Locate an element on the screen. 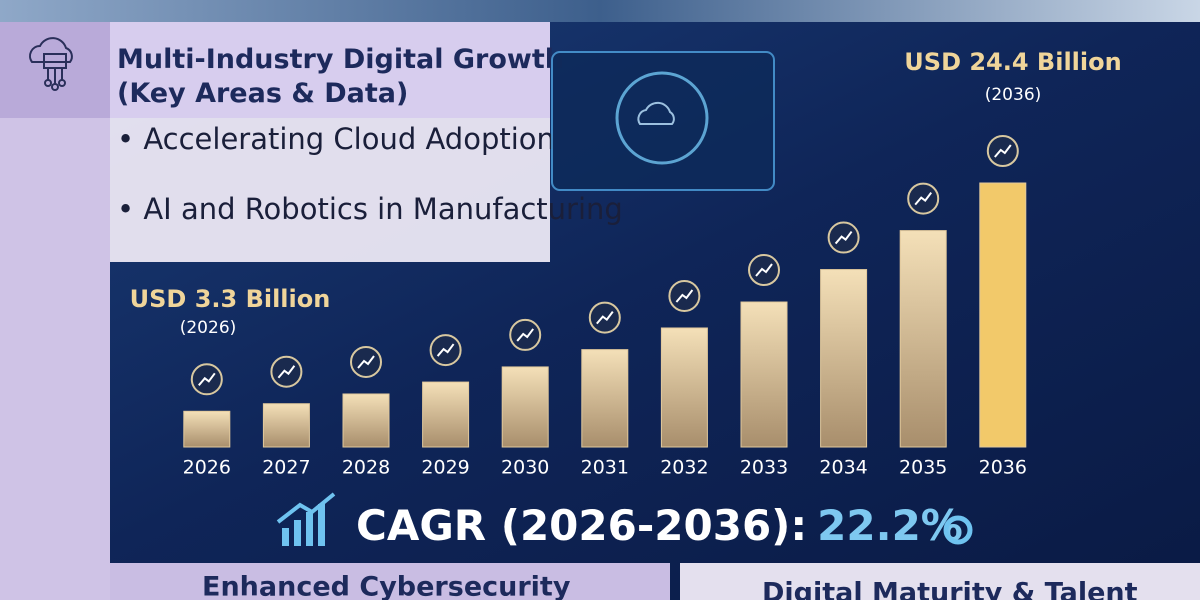 This screenshot has width=1200, height=600. value-label: USD 3.3 Billion is located at coordinates (230, 299).